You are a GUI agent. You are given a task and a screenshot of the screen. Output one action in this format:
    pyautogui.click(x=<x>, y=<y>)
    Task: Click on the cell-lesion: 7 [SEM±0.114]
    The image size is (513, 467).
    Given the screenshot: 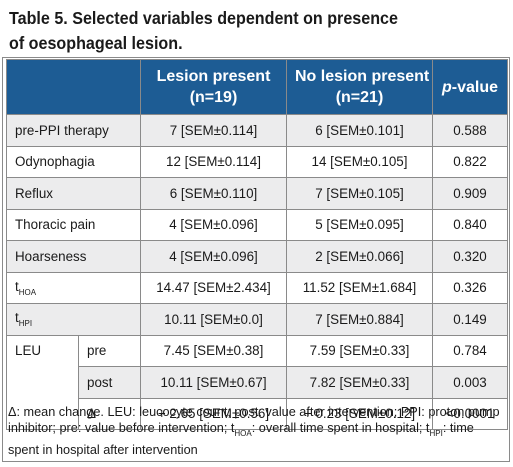 What is the action you would take?
    pyautogui.click(x=213, y=130)
    